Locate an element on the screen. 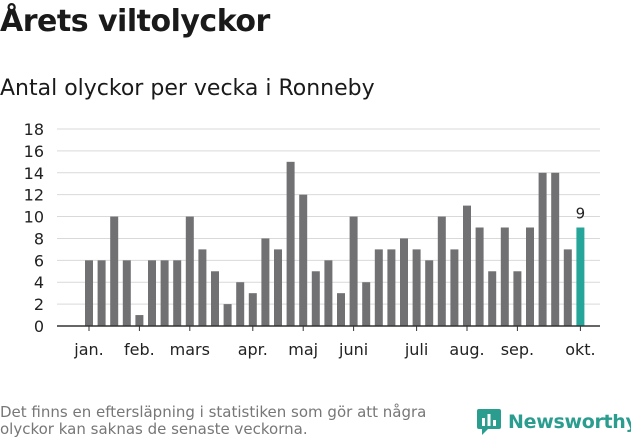  y-tick-label-6: 6 is located at coordinates (39, 260).